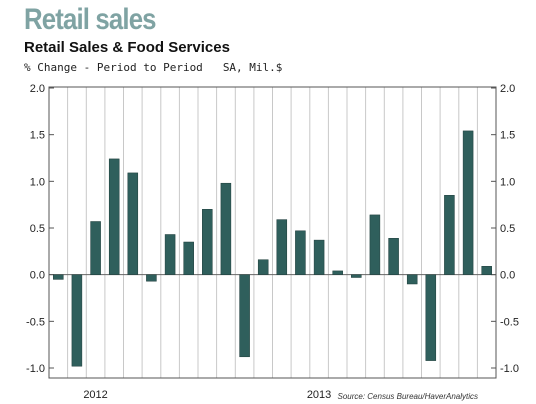 This screenshot has width=536, height=404. Describe the element at coordinates (507, 229) in the screenshot. I see `y-tick-label-right: 0.5` at that location.